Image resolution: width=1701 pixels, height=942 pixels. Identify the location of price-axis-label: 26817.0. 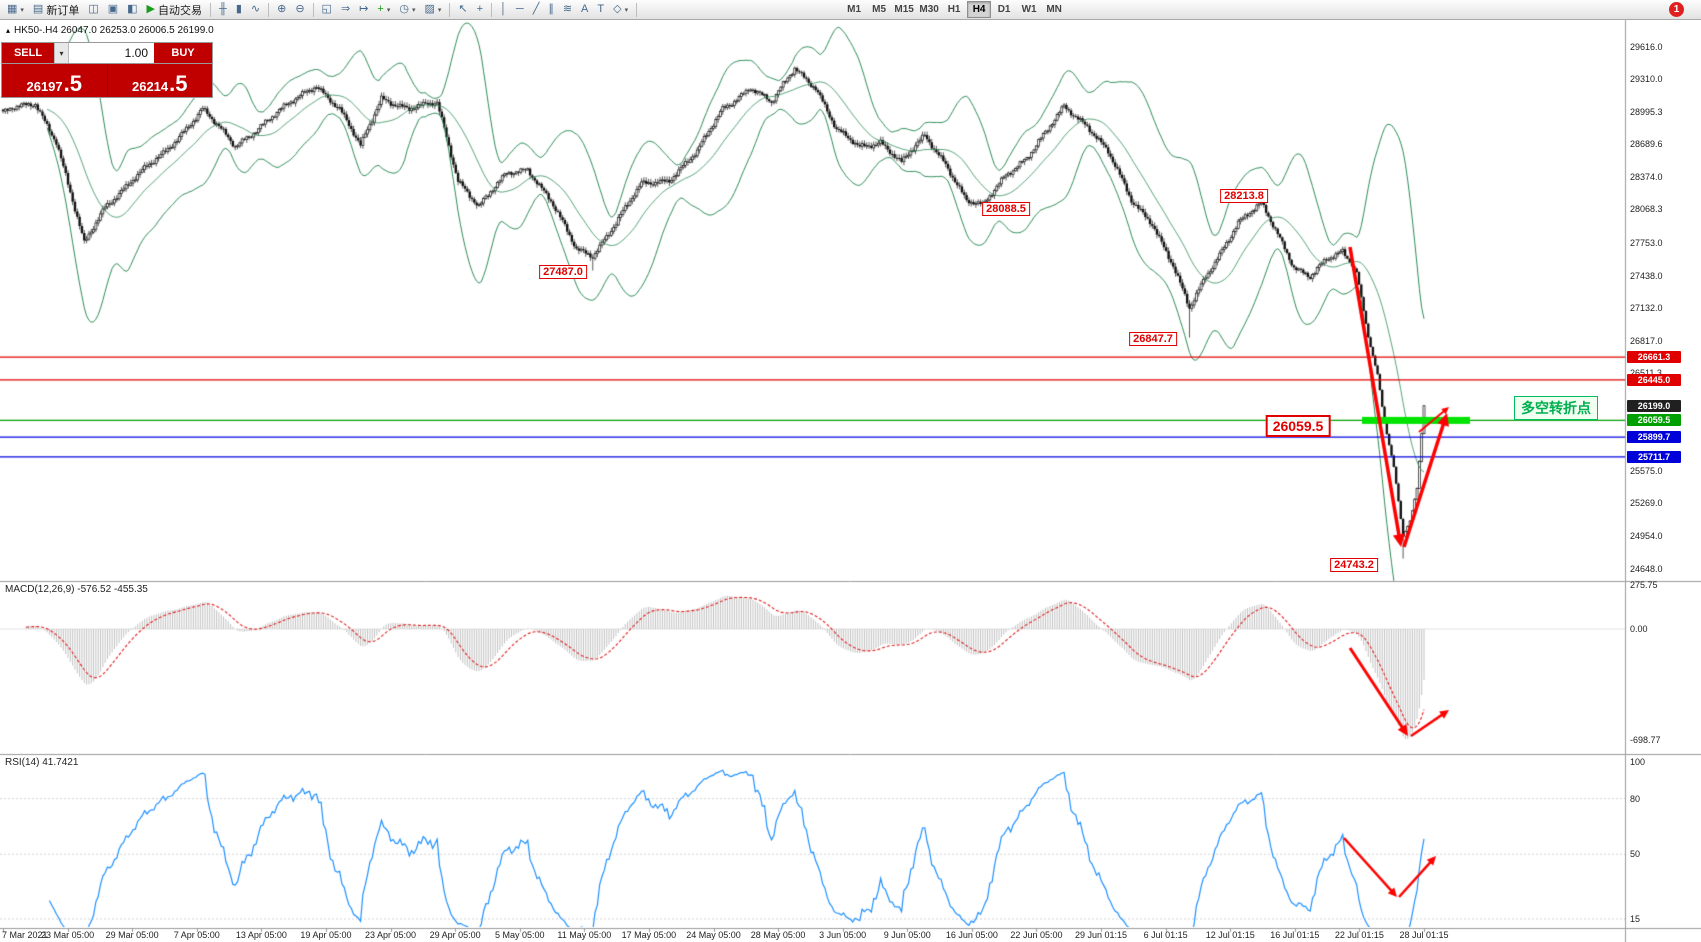
(1646, 340).